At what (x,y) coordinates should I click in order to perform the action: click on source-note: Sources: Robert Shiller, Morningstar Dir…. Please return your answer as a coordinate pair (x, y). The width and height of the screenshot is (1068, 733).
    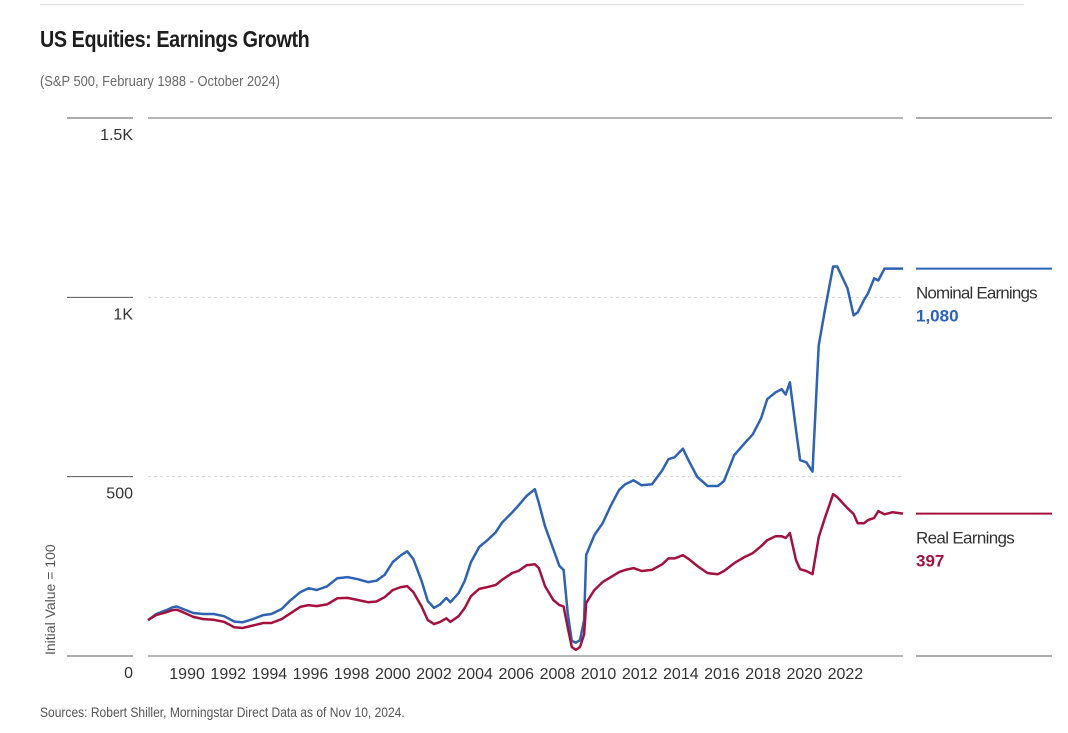
    Looking at the image, I should click on (222, 712).